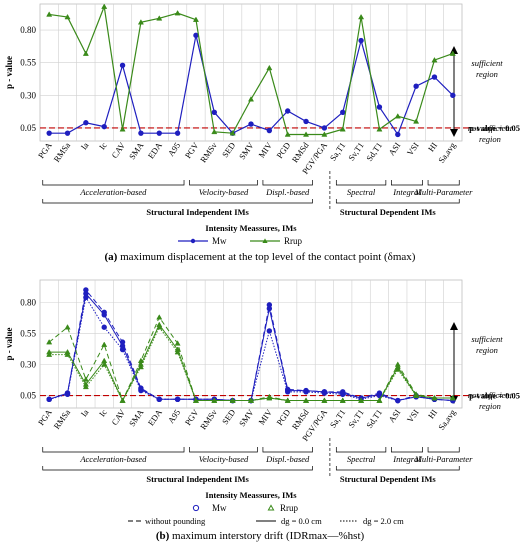  What do you see at coordinates (454, 326) in the screenshot?
I see `region-arrow-up-head` at bounding box center [454, 326].